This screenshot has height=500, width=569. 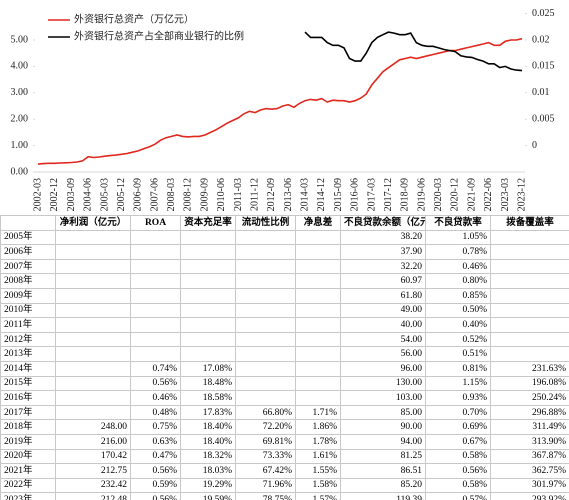 What do you see at coordinates (265, 223) in the screenshot?
I see `header-cell: 流动性比例` at bounding box center [265, 223].